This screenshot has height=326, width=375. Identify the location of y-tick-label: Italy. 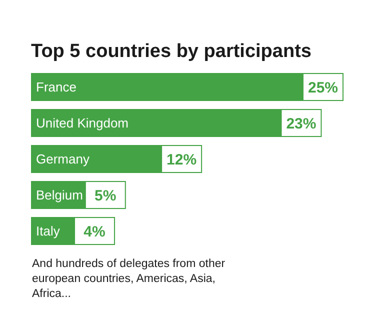
(48, 231).